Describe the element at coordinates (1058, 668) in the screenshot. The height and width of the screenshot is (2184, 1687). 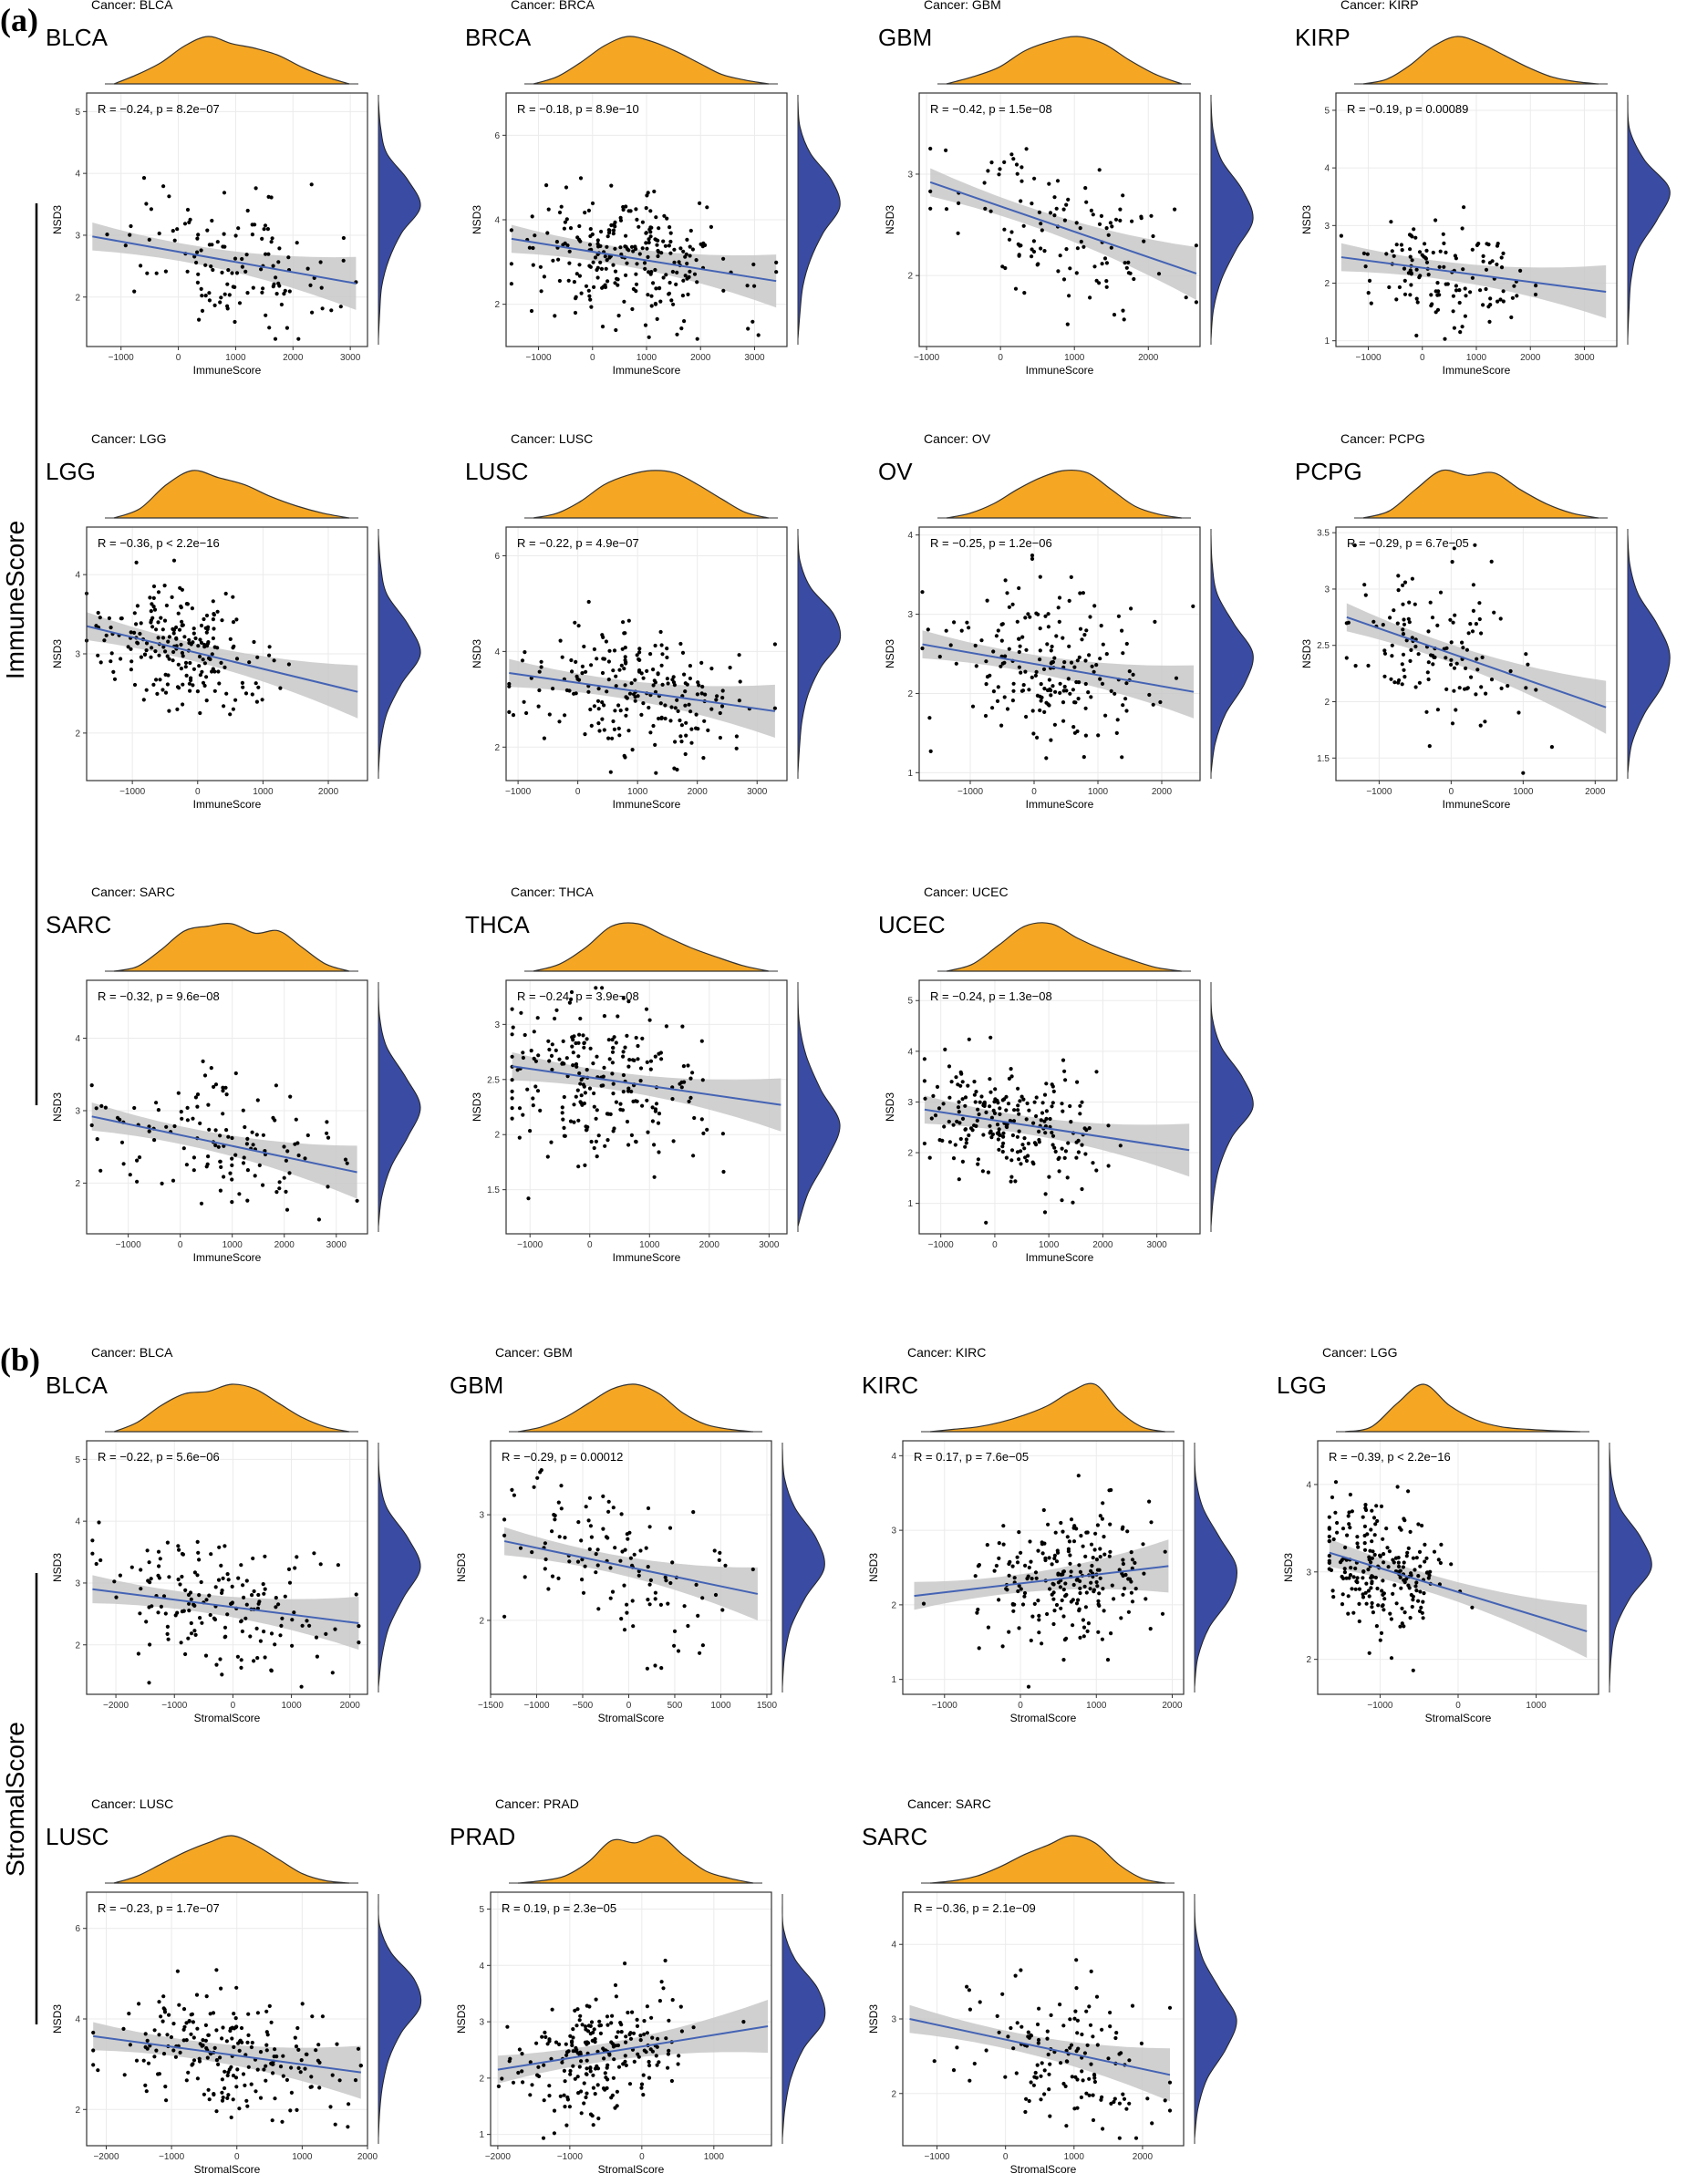
I see `regression-line` at that location.